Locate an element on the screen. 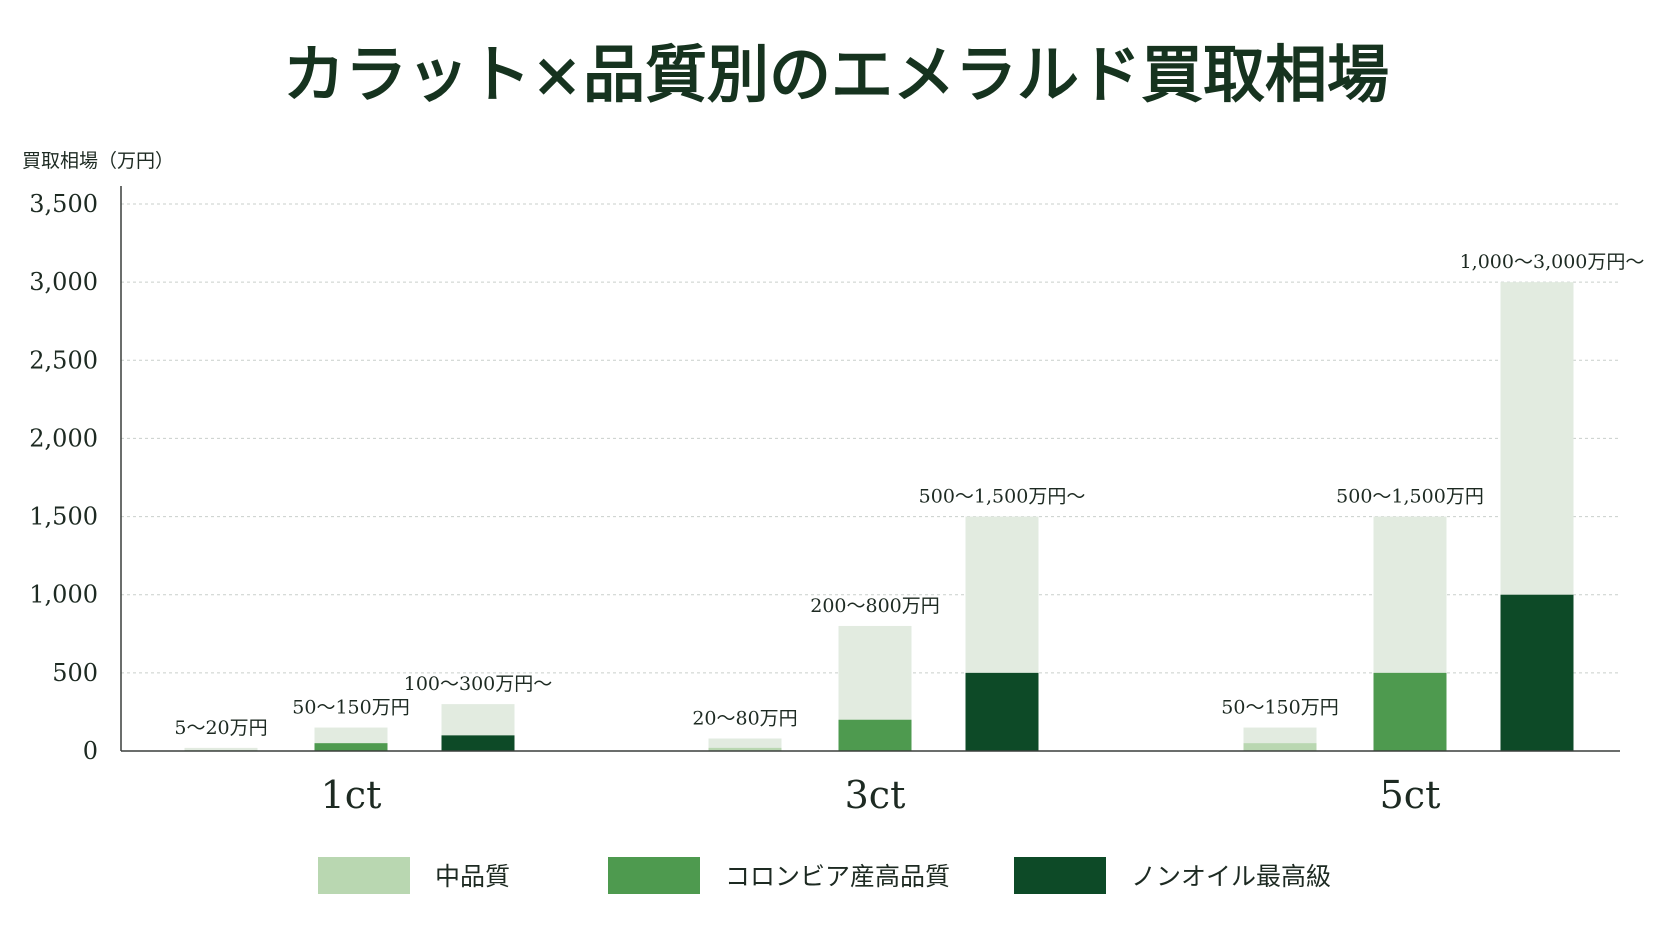  y-axis-label: 買取相場（万円） is located at coordinates (98, 161).